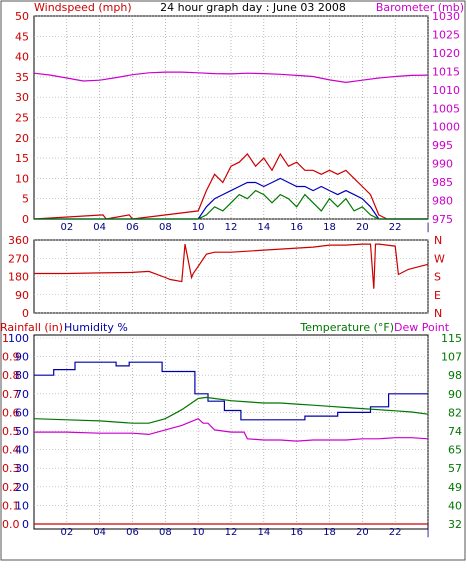 Image resolution: width=467 pixels, height=568 pixels. What do you see at coordinates (231, 227) in the screenshot?
I see `wind-x-tick-label: 12` at bounding box center [231, 227].